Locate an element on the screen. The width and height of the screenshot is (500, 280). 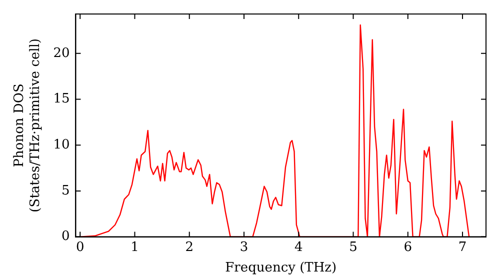
x-axis-title: Frequency (THz) is located at coordinates (281, 268).